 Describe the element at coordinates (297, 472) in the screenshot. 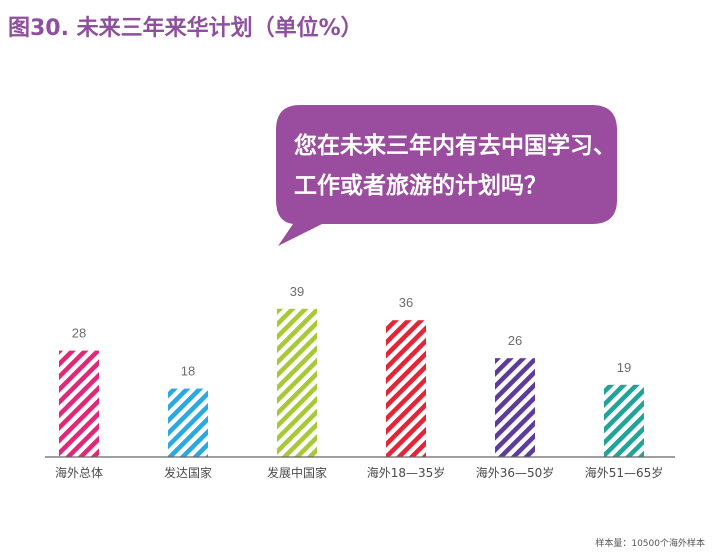

I see `category-label-3: 发展中国家` at that location.